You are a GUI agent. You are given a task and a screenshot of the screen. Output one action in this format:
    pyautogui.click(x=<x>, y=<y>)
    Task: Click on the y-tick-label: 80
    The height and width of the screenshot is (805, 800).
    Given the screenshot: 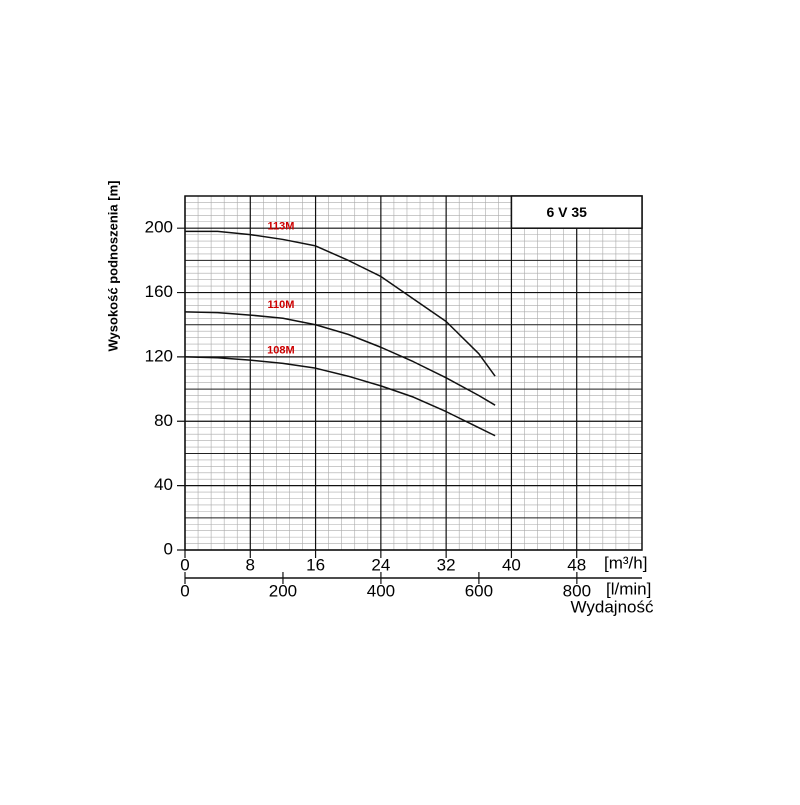 What is the action you would take?
    pyautogui.click(x=163, y=420)
    